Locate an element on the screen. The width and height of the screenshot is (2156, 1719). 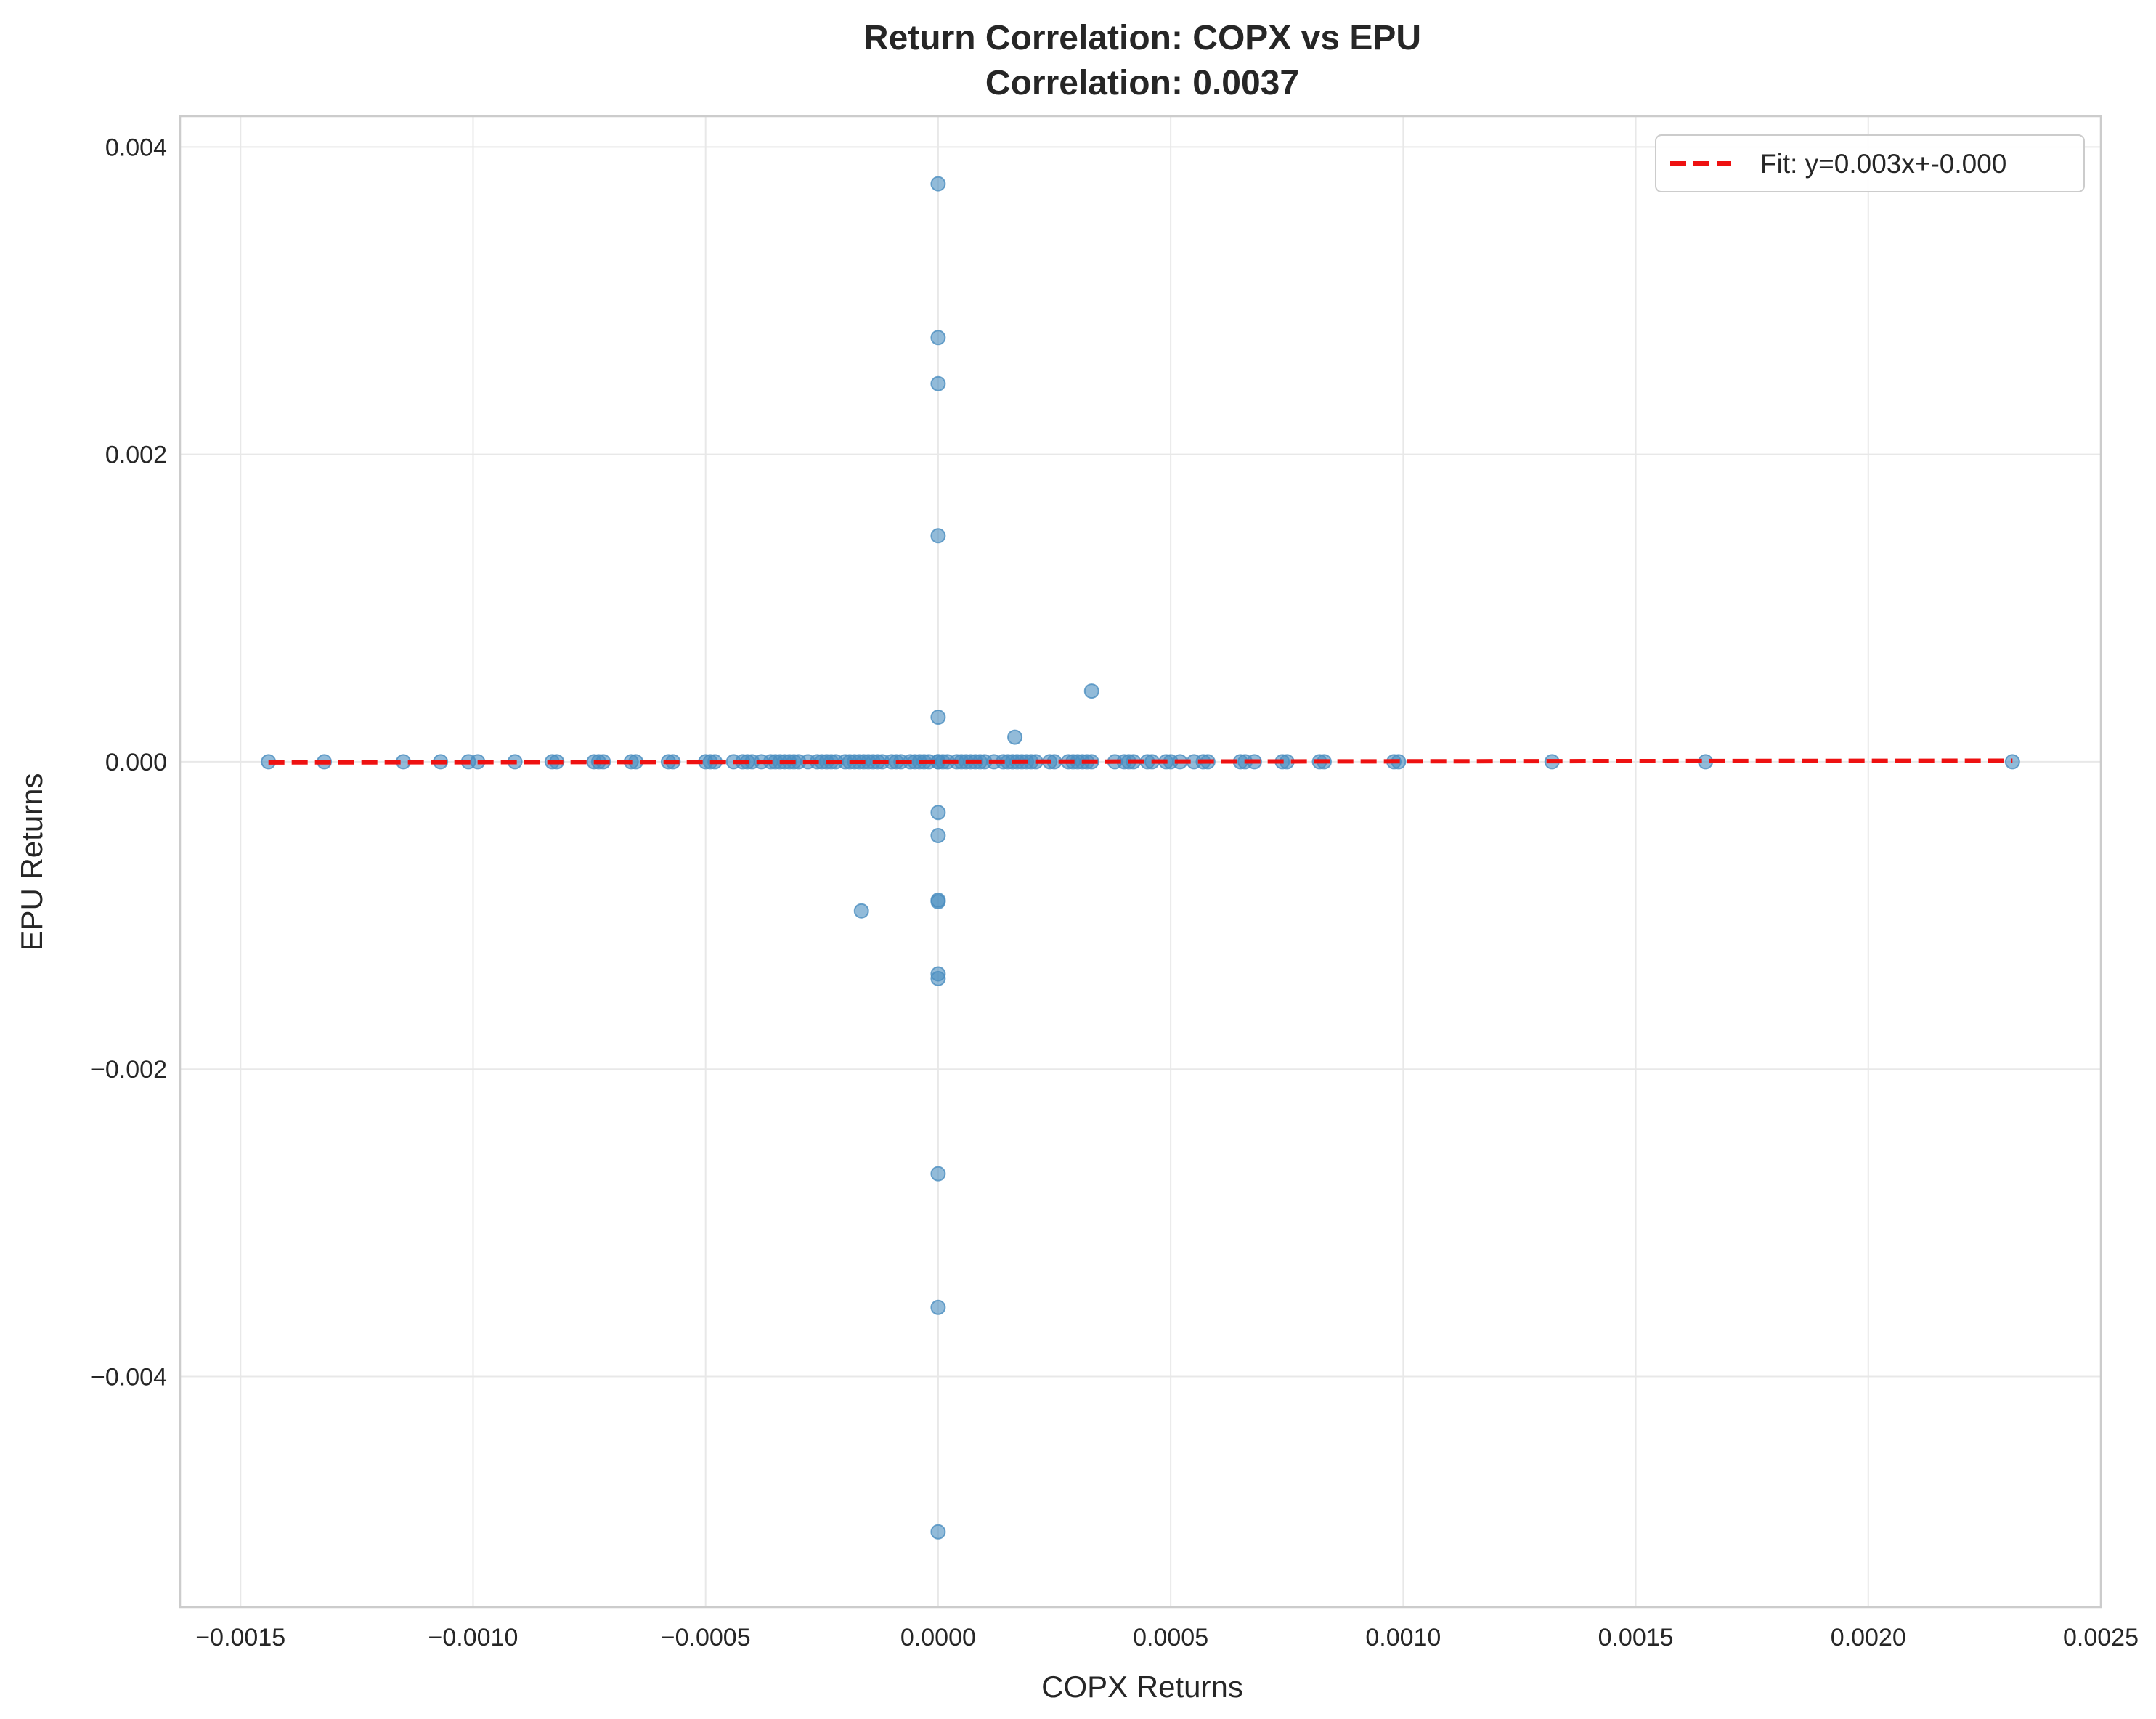
y-tick-label: −0.004 is located at coordinates (129, 1377).